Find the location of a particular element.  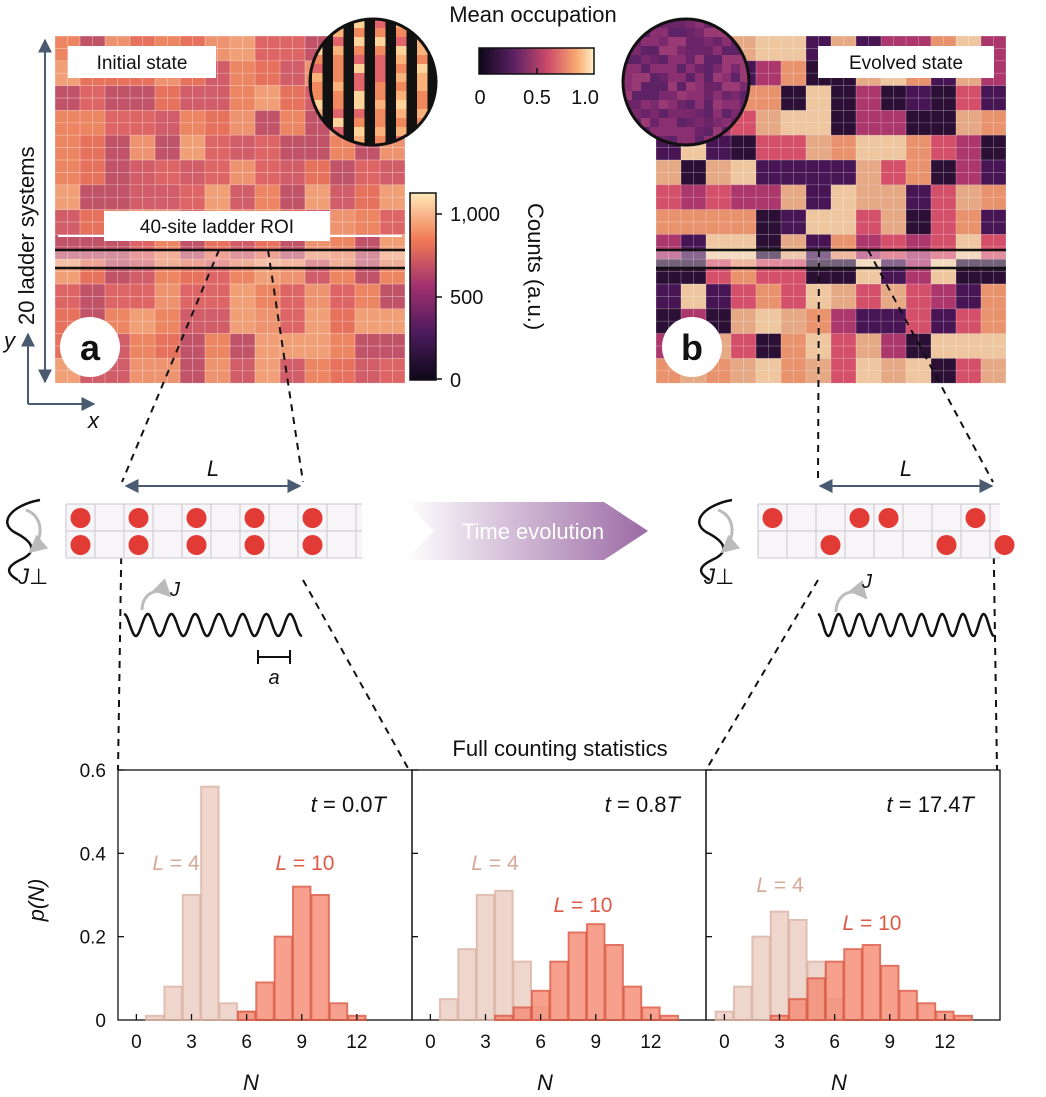

j-label-left: J is located at coordinates (175, 590).